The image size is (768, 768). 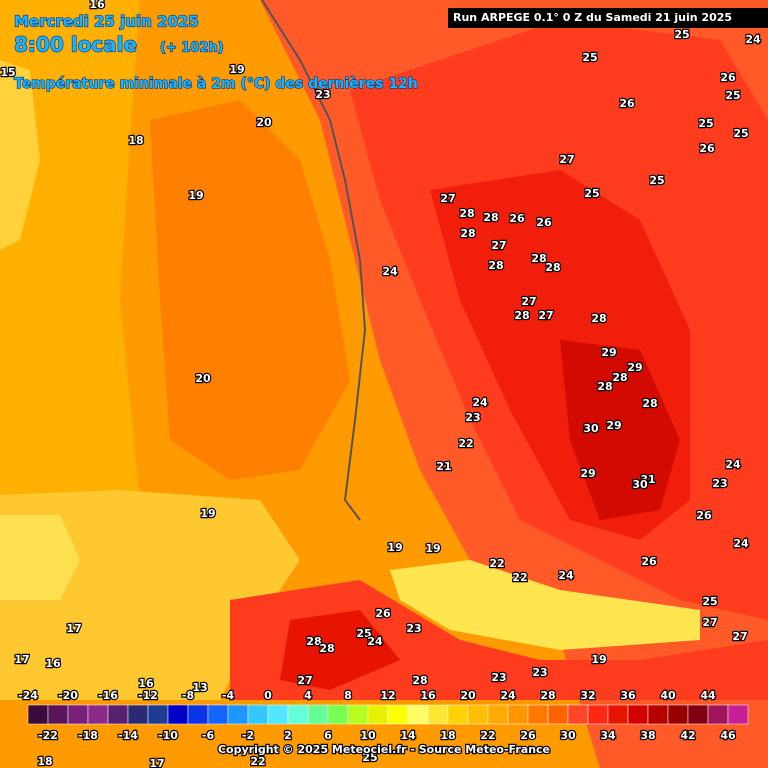 What do you see at coordinates (106, 22) in the screenshot?
I see `date: Mercredi 25 juin 2025` at bounding box center [106, 22].